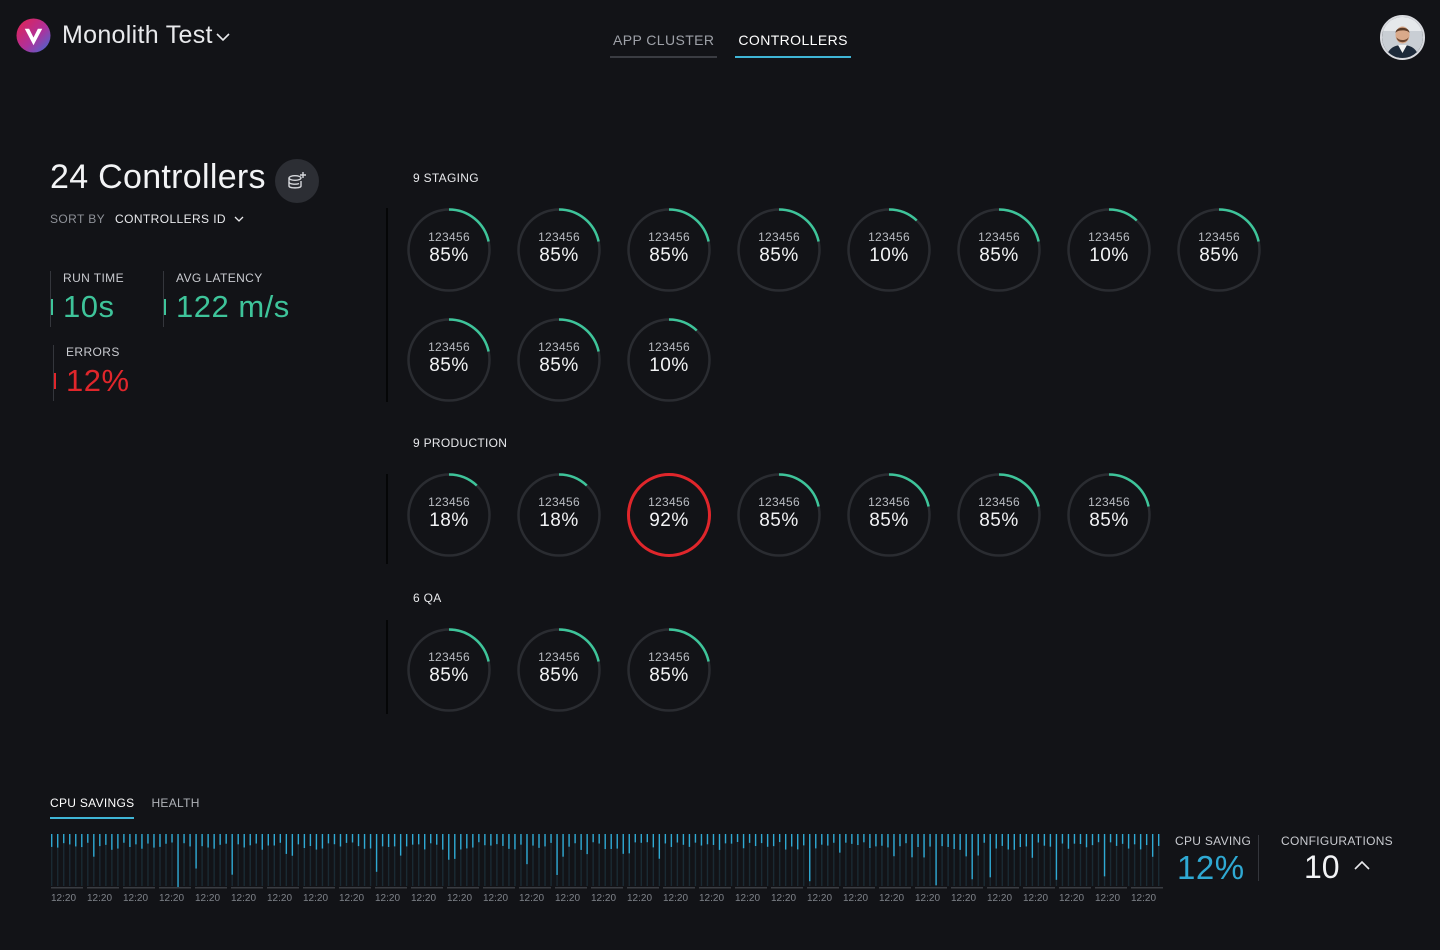 The height and width of the screenshot is (950, 1440). What do you see at coordinates (179, 219) in the screenshot?
I see `sort-dropdown: CONTROLLERS ID` at bounding box center [179, 219].